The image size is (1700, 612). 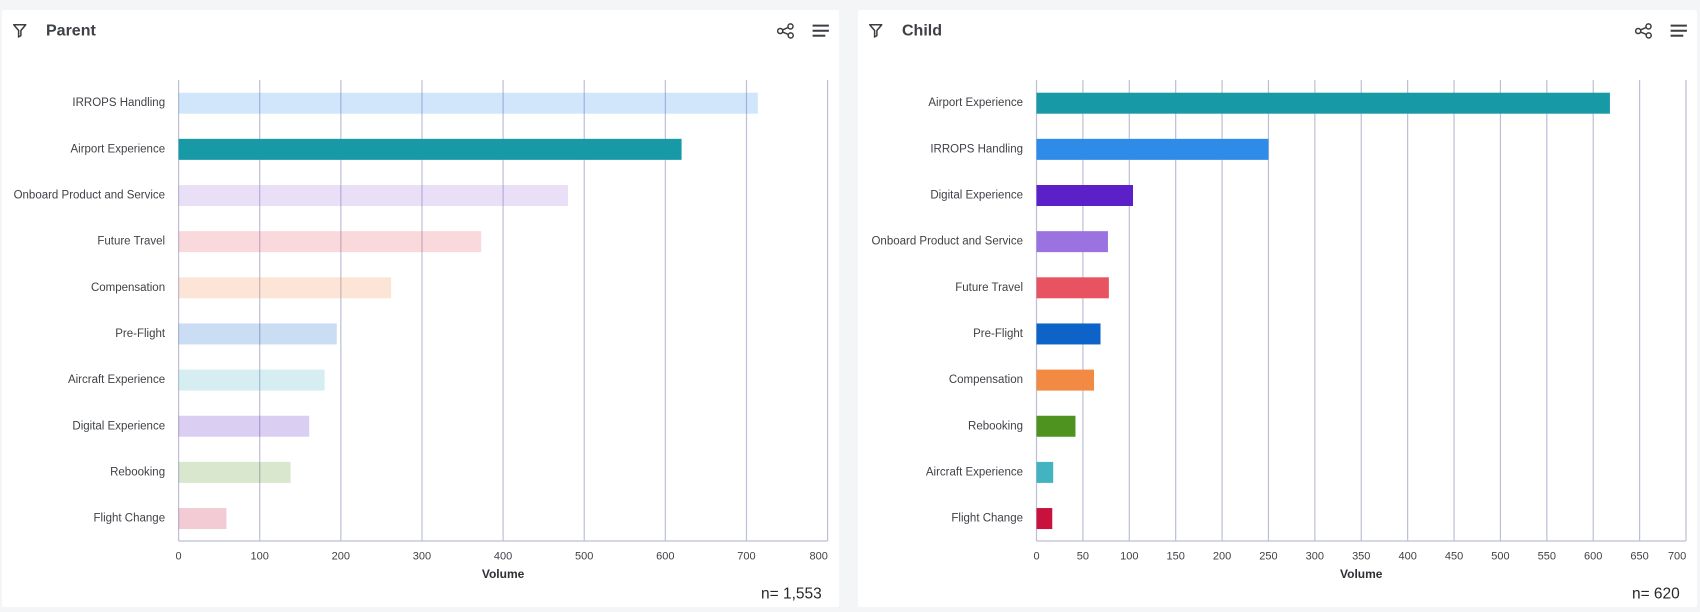 What do you see at coordinates (71, 31) in the screenshot?
I see `svg-text: Parent` at bounding box center [71, 31].